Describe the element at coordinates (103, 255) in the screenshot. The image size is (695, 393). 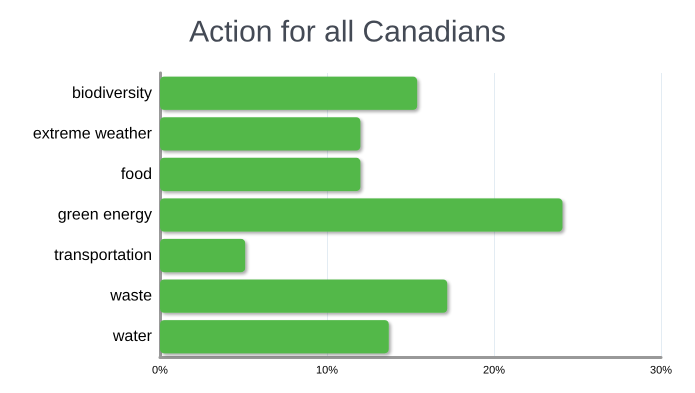
I see `y-tick-label: transportation` at that location.